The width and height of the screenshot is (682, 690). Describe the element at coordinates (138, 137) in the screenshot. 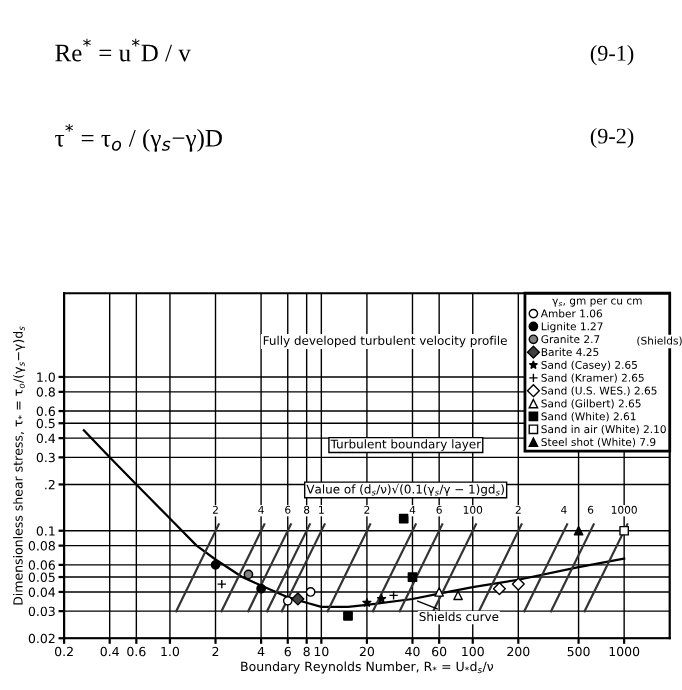

I see `text: τ$^{*}$ = τ$_{o}$ / (γ$_{s}$−γ)D` at that location.